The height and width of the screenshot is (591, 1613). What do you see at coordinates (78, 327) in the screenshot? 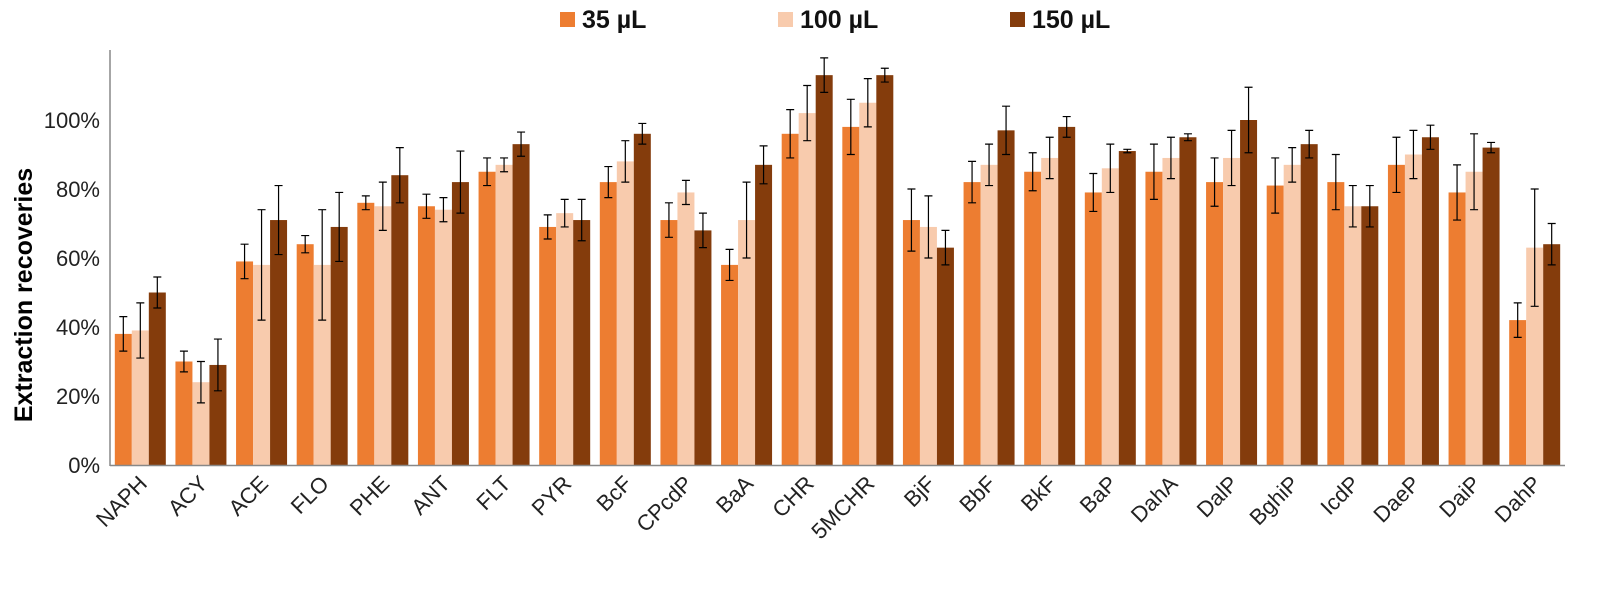
I see `y-tick-label: 40%` at bounding box center [78, 327].